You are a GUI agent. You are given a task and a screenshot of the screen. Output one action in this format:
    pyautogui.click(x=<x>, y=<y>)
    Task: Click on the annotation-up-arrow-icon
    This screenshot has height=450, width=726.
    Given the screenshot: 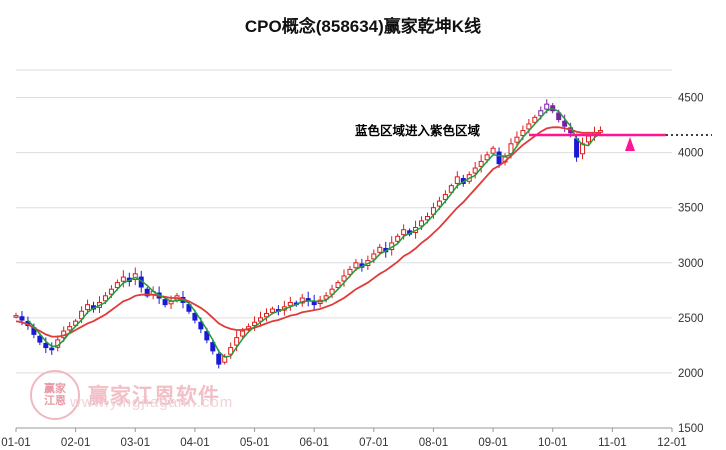 What is the action you would take?
    pyautogui.click(x=630, y=143)
    